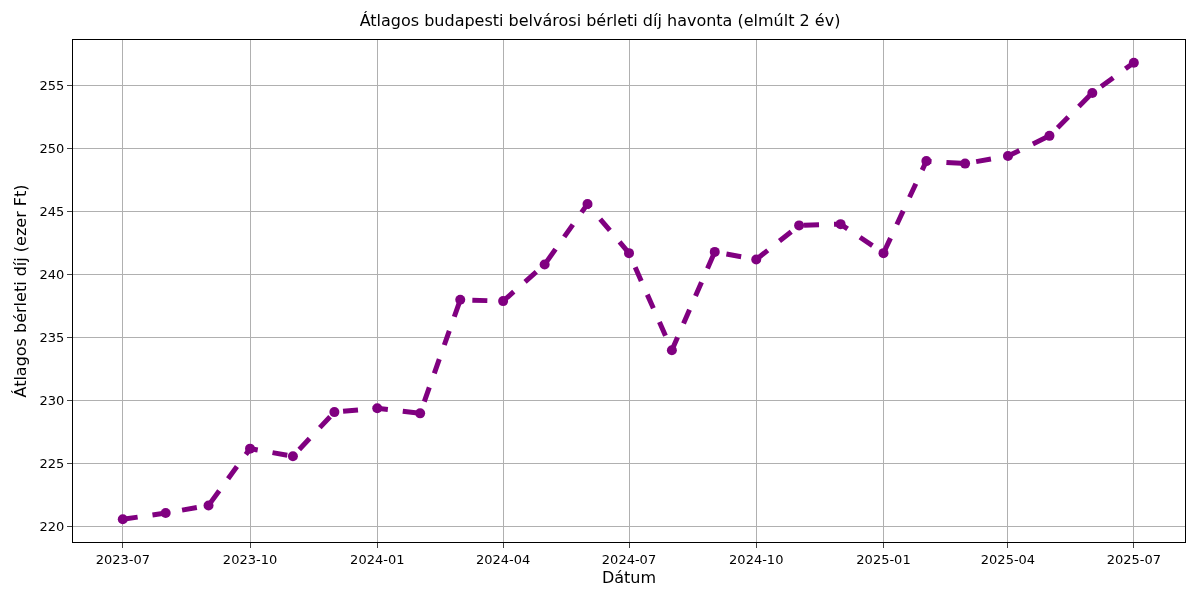  What do you see at coordinates (1008, 559) in the screenshot?
I see `x-tick-label: 2025-04` at bounding box center [1008, 559].